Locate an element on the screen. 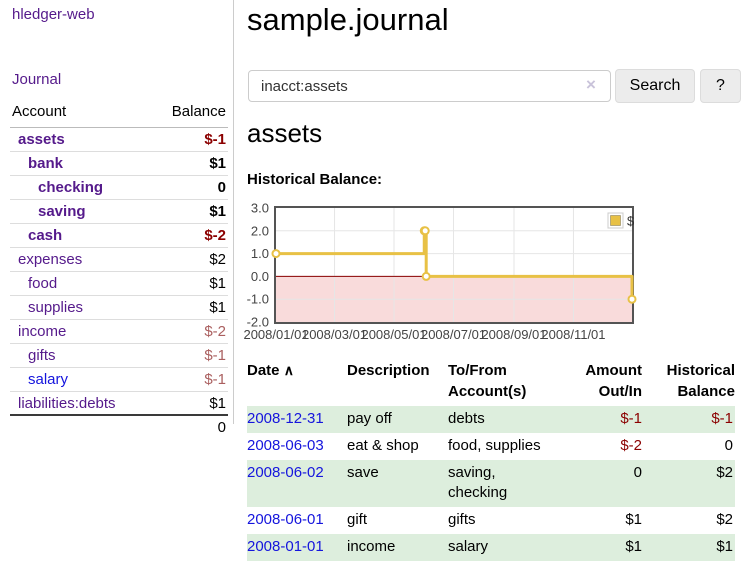 The image size is (742, 582). app-brand-link: hledger-web is located at coordinates (53, 14).